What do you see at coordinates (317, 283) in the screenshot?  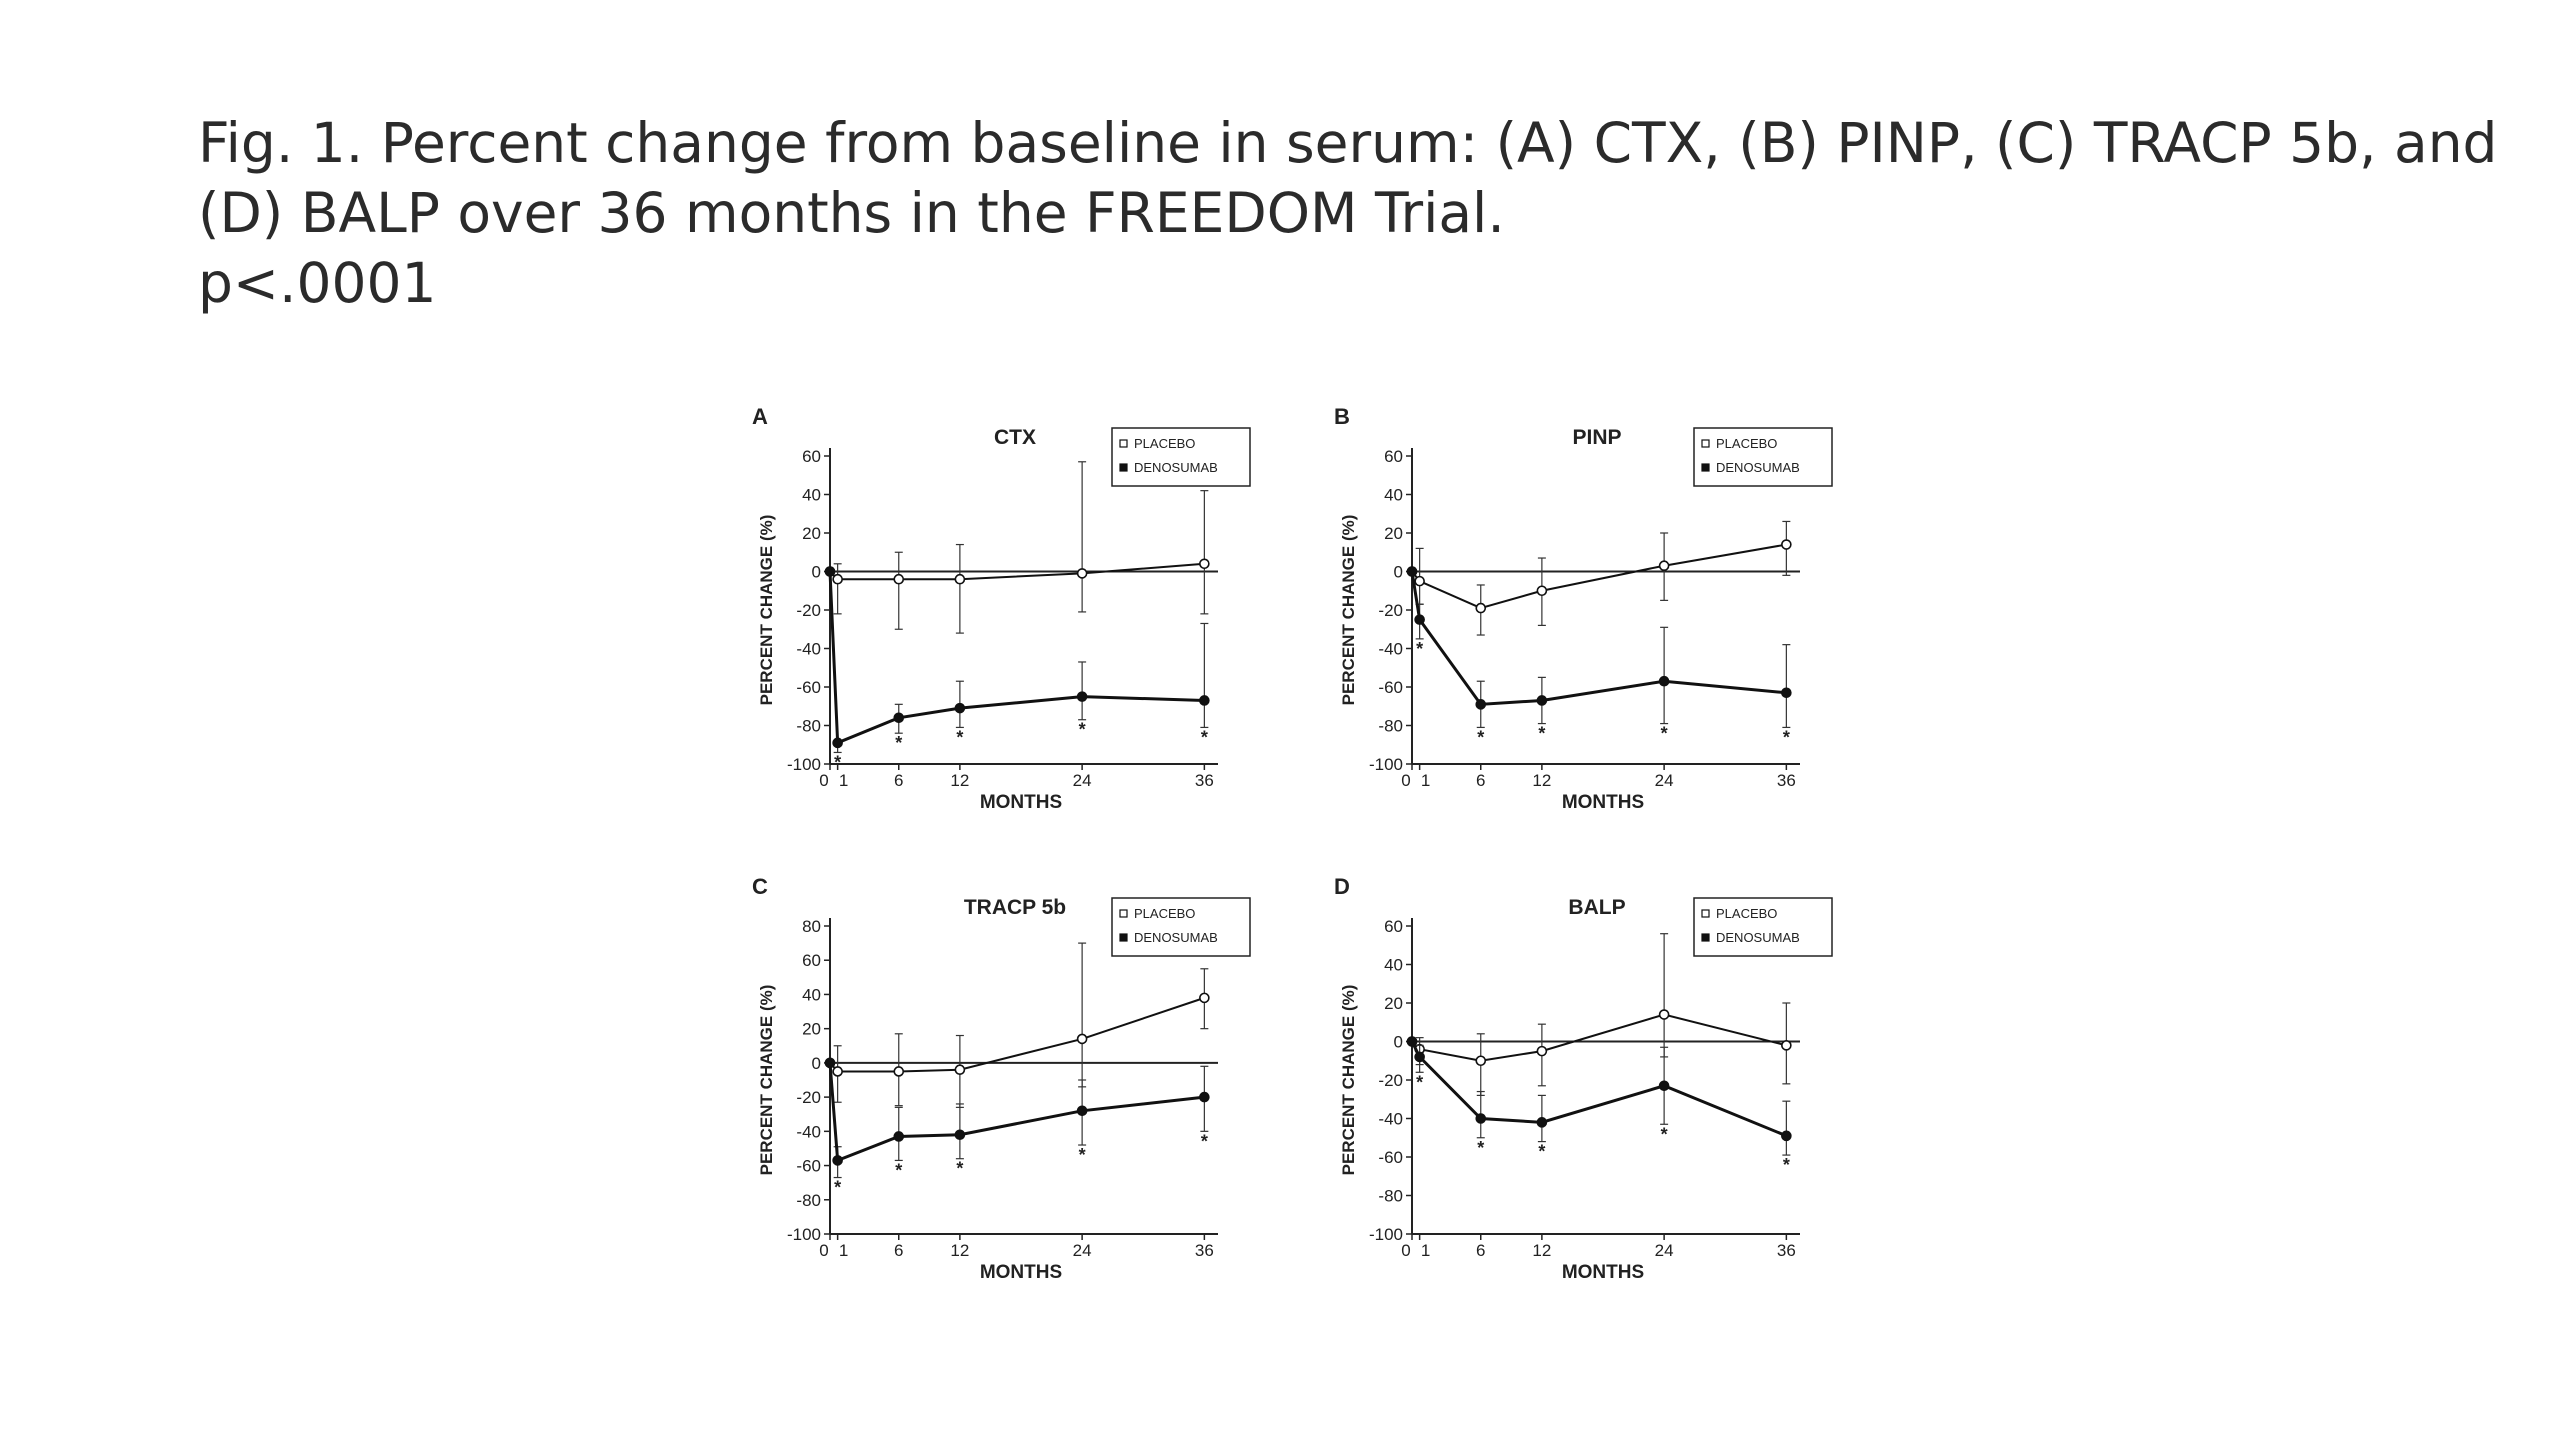 I see `title-line-3: p<.0001` at bounding box center [317, 283].